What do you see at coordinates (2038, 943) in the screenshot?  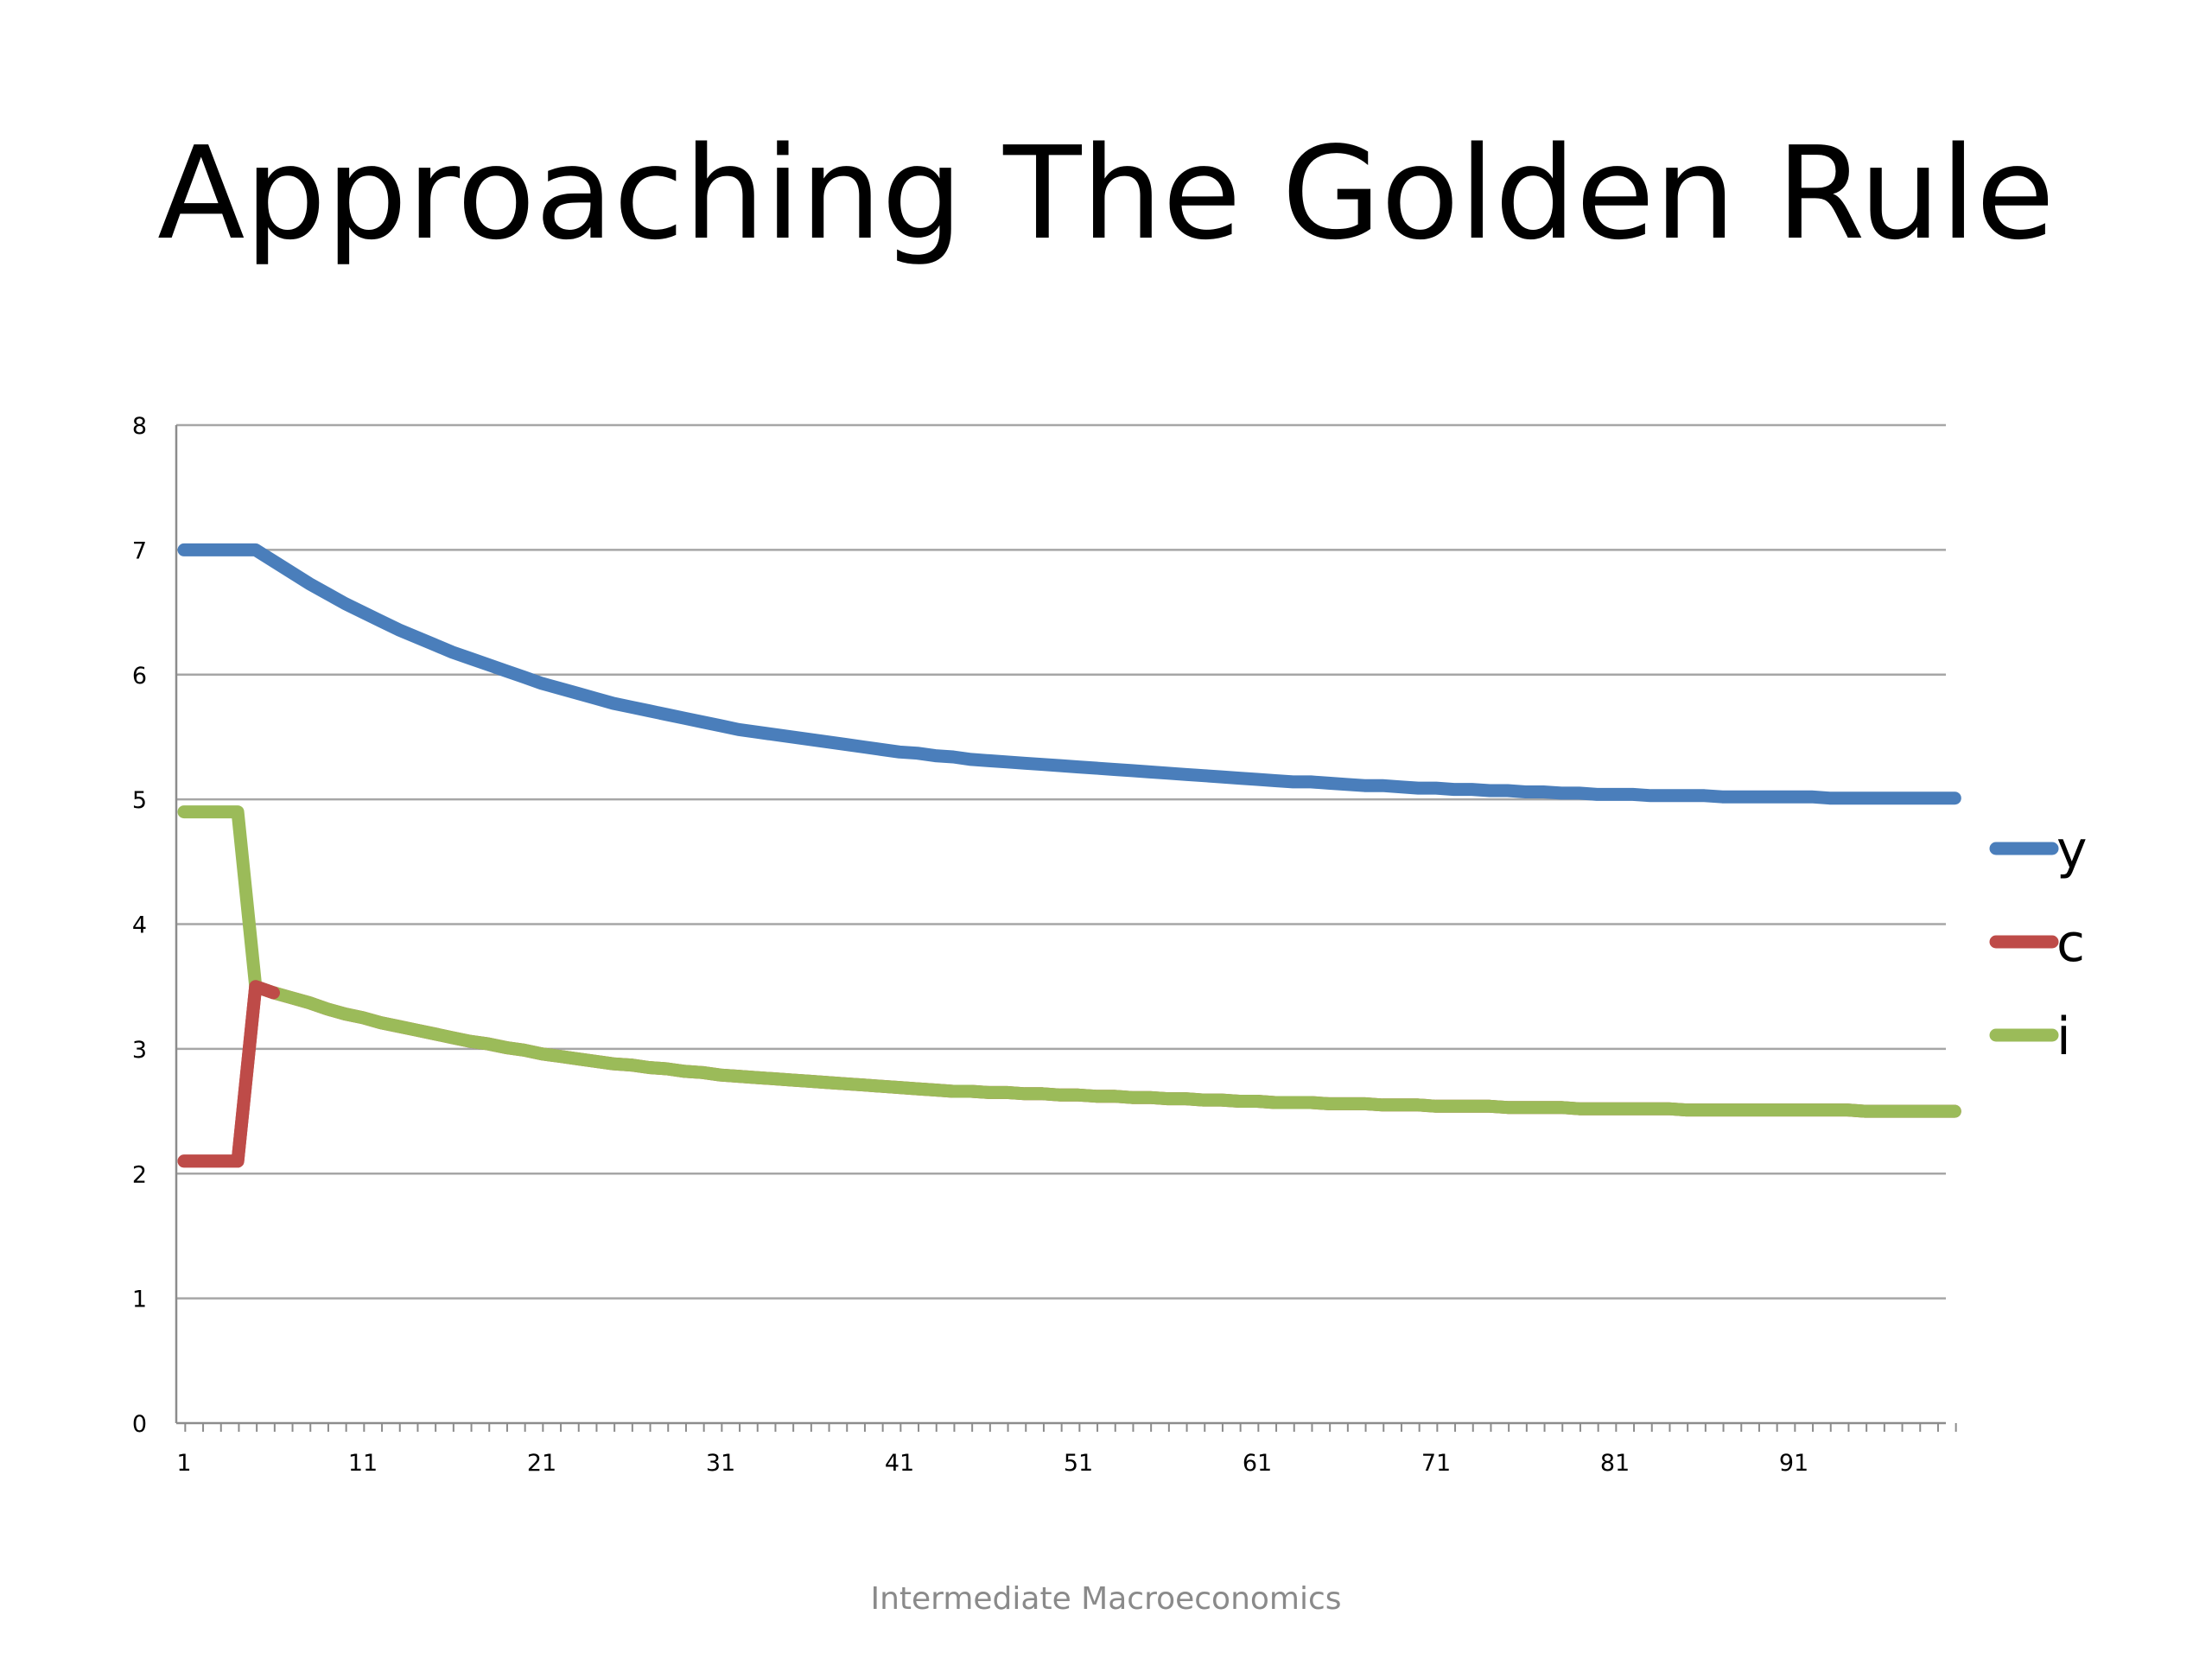 I see `legend: yci` at bounding box center [2038, 943].